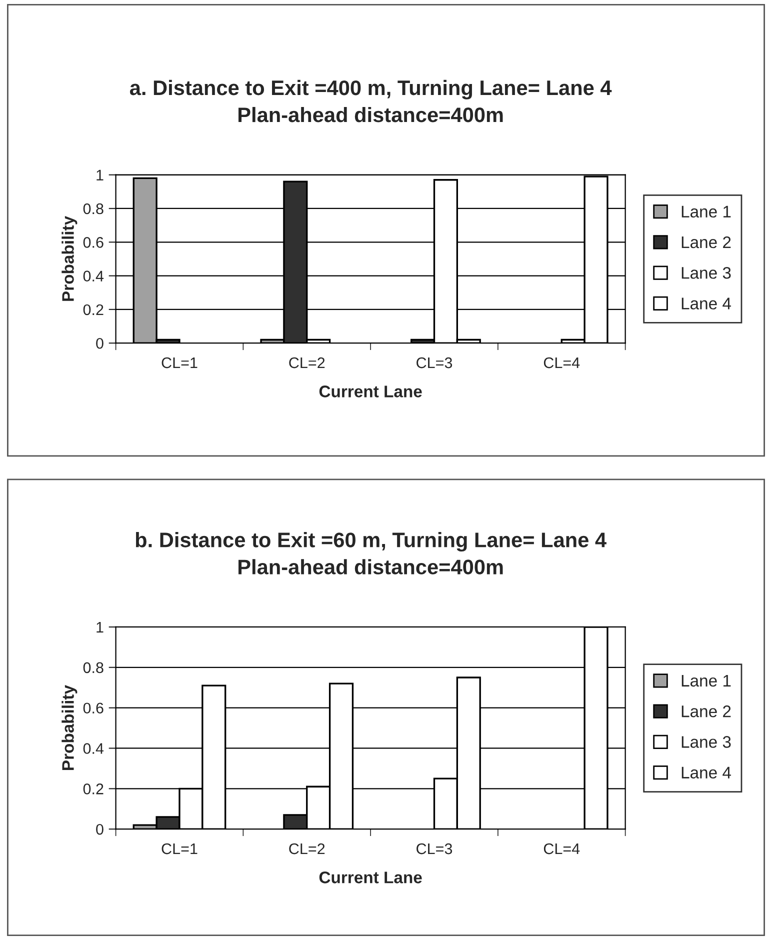 This screenshot has width=772, height=940. Describe the element at coordinates (371, 101) in the screenshot. I see `chart-title: a. Distance to Exit =400 m, Turning Lane= Lane 4 Plan-ahead distance=400m` at that location.